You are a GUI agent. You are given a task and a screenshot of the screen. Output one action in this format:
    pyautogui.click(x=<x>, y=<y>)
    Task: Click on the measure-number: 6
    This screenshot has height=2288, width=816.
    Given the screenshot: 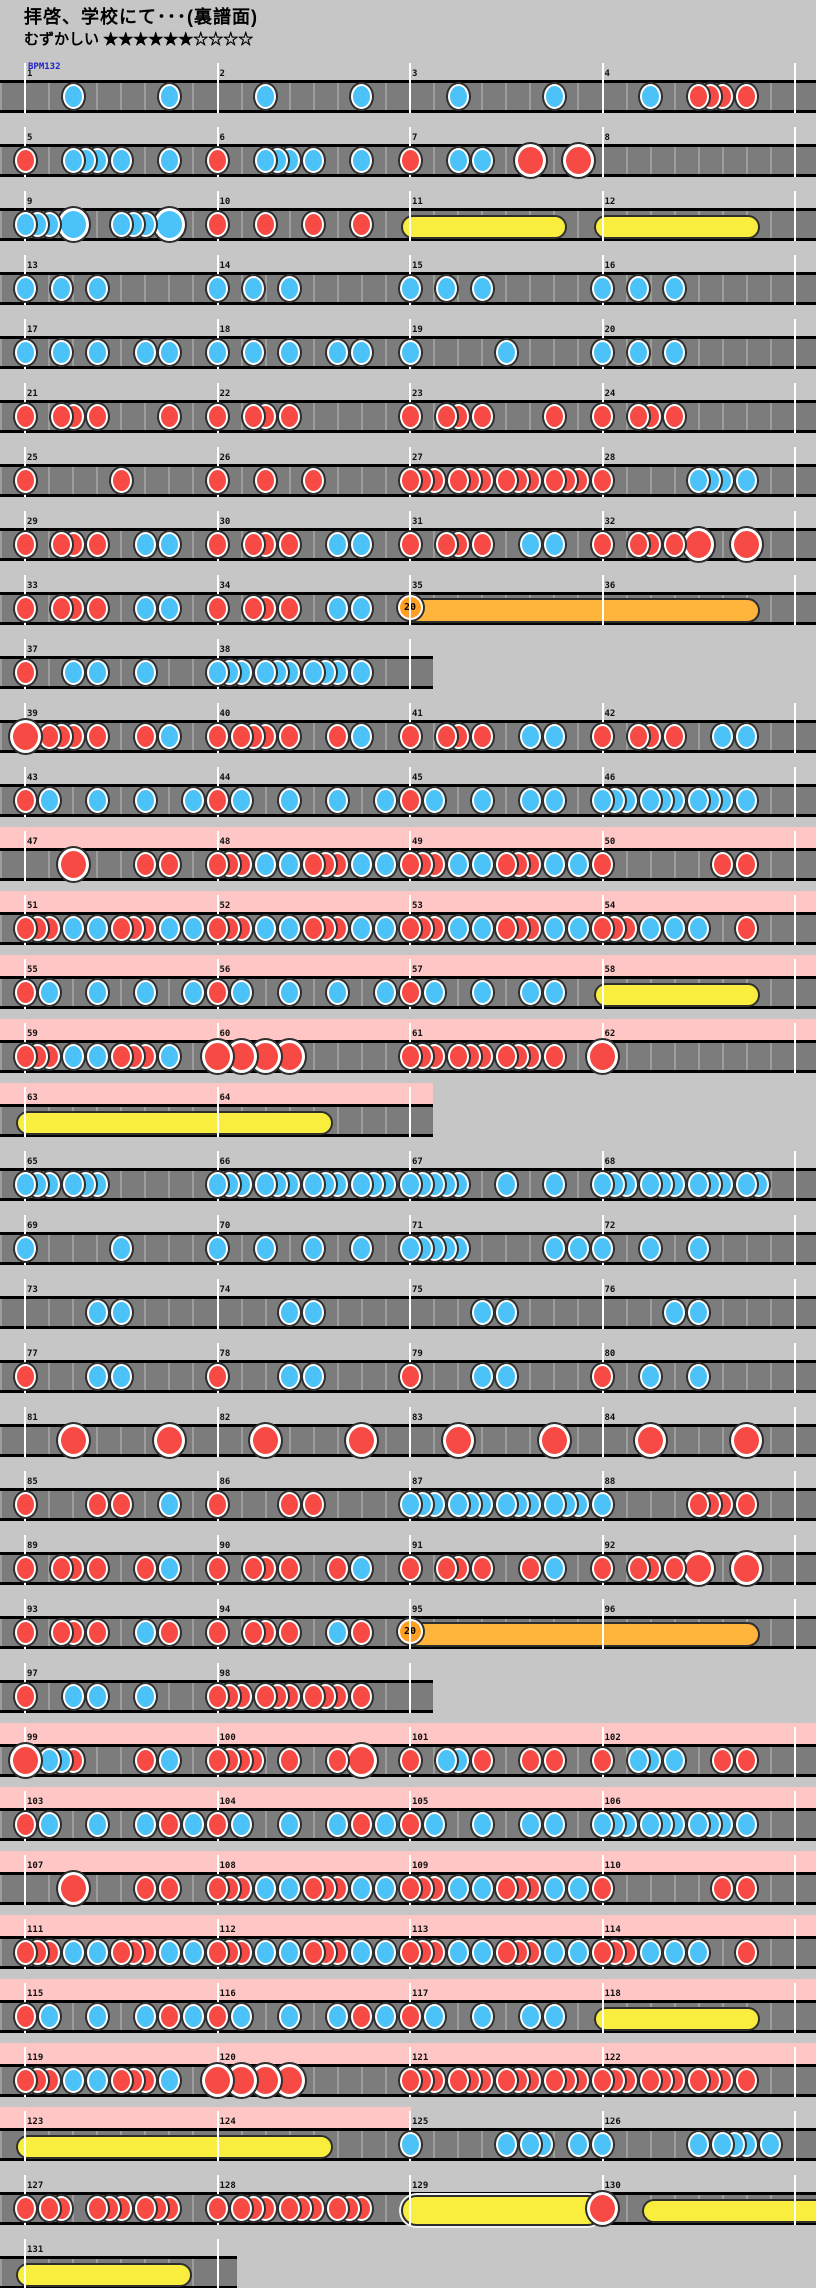 What is the action you would take?
    pyautogui.click(x=222, y=138)
    